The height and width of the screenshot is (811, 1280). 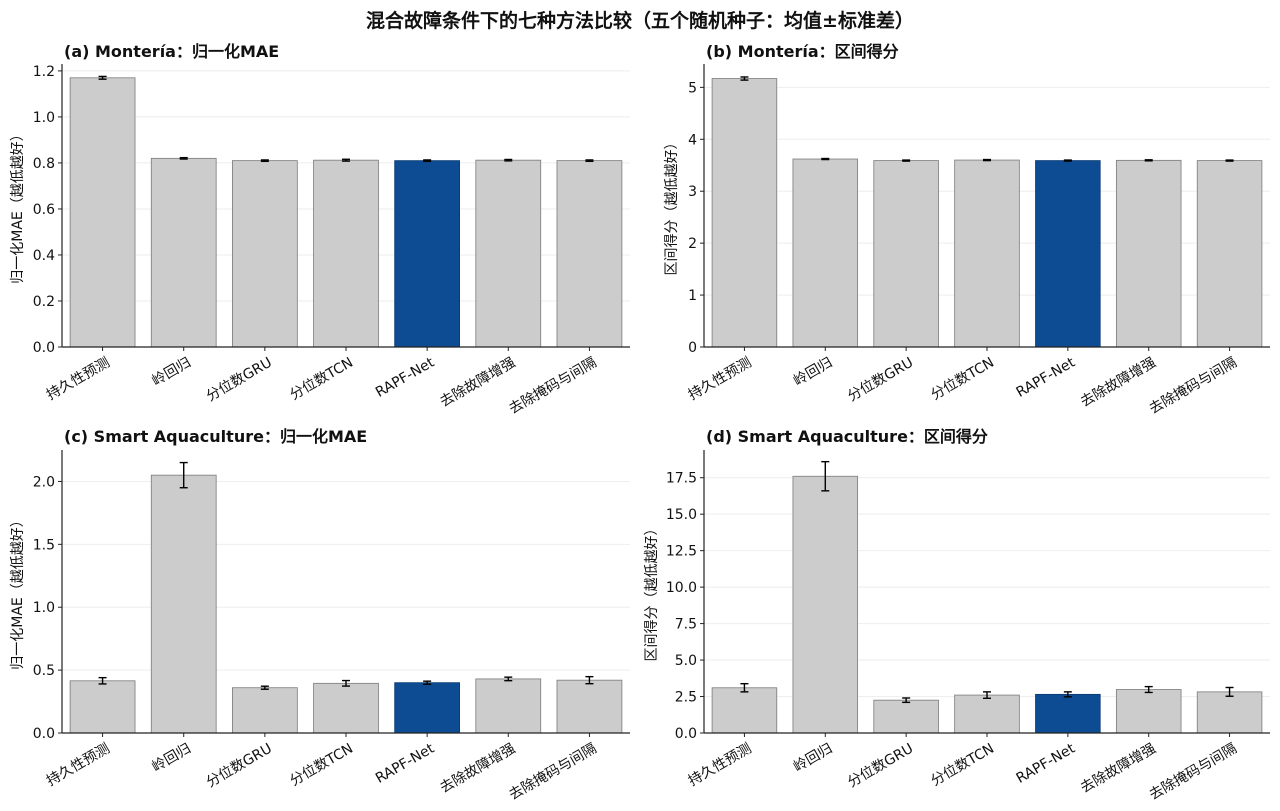 I want to click on y-tick-label: 0.5, so click(x=44, y=671).